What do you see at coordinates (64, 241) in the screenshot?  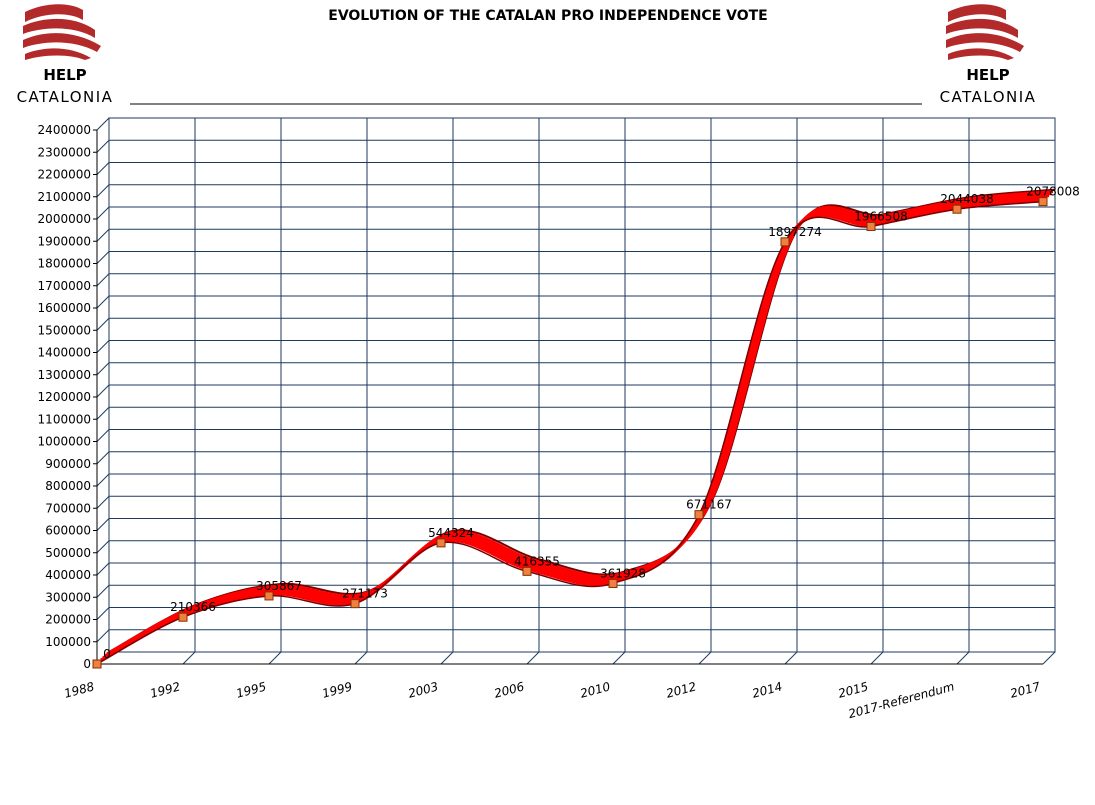 I see `y-tick-label: 1900000` at bounding box center [64, 241].